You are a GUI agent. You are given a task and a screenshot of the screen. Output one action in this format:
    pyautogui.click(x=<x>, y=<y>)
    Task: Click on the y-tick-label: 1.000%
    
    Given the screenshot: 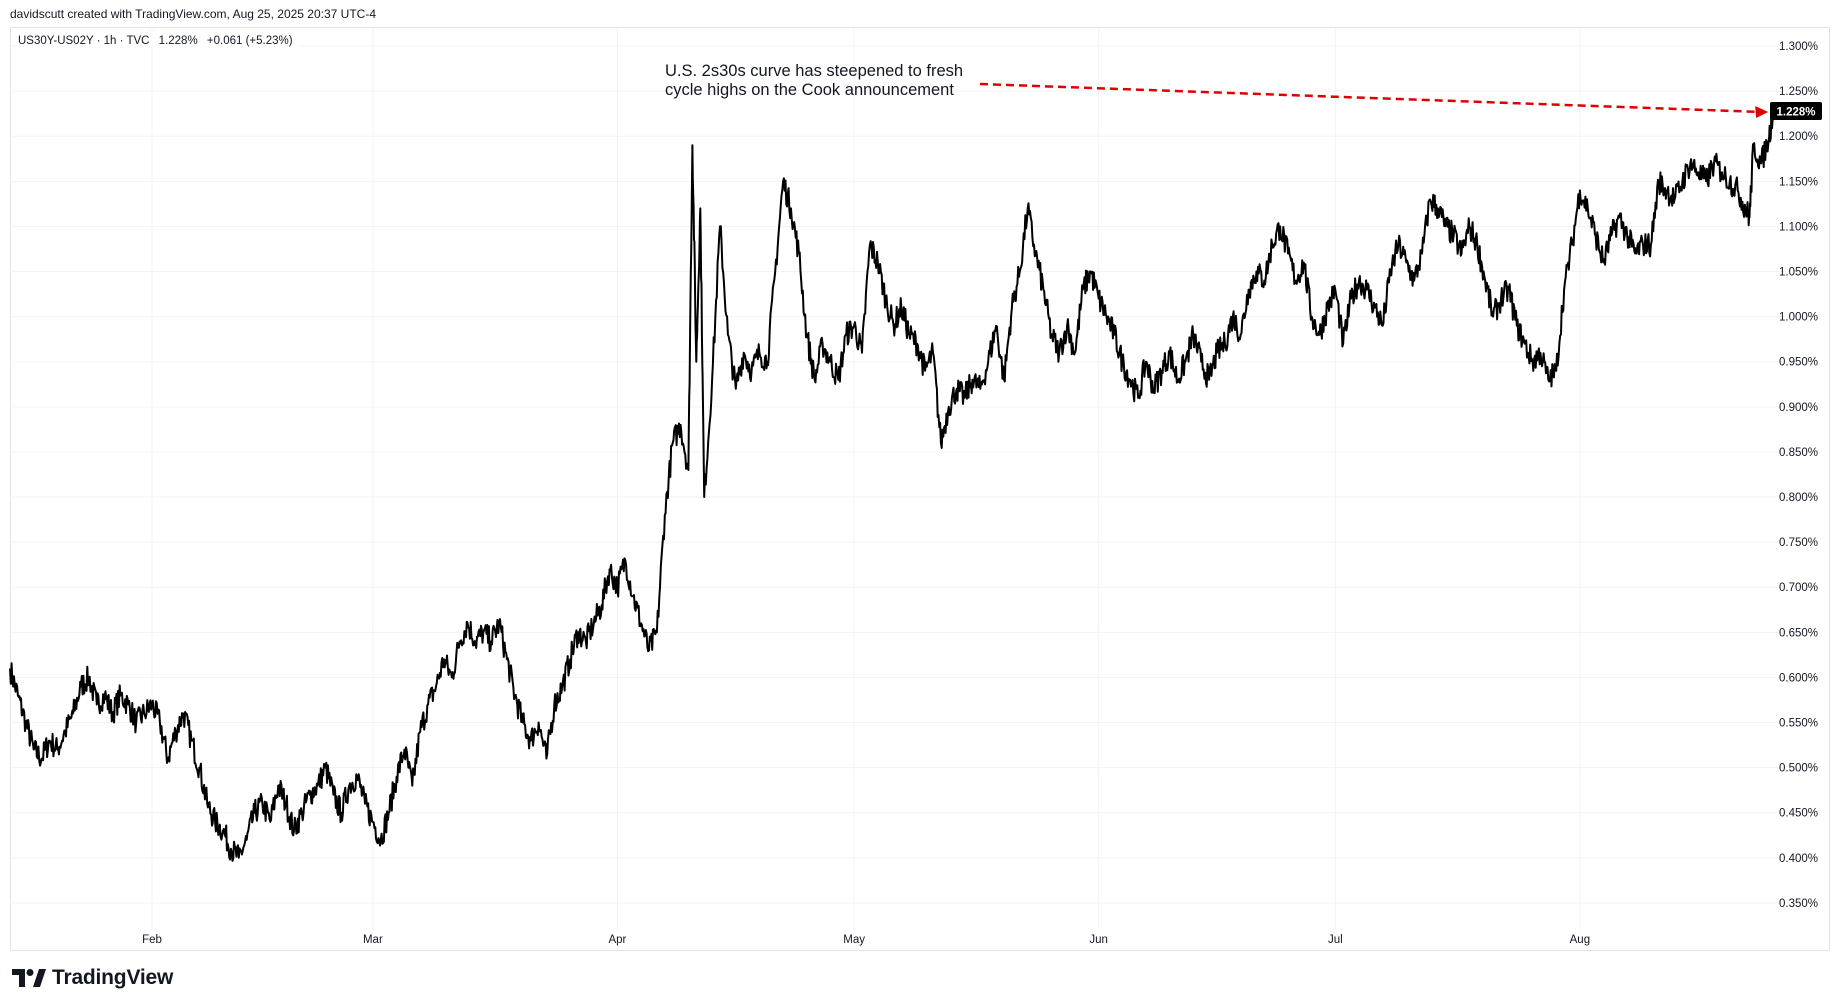 What is the action you would take?
    pyautogui.click(x=1798, y=318)
    